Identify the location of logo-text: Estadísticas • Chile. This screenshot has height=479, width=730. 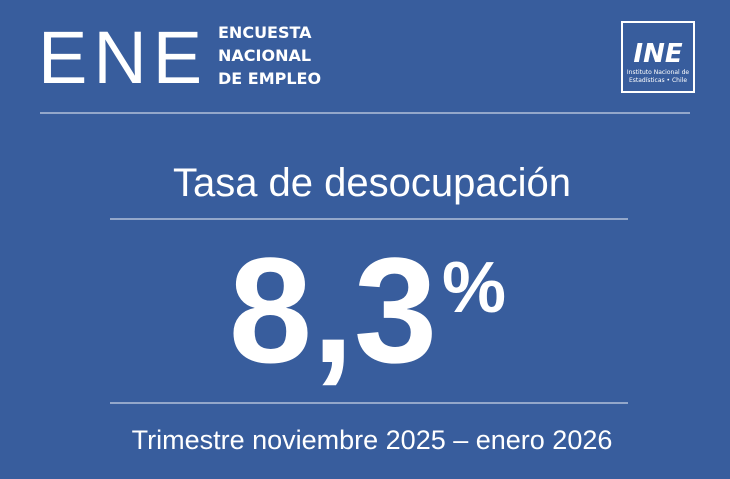
(658, 80).